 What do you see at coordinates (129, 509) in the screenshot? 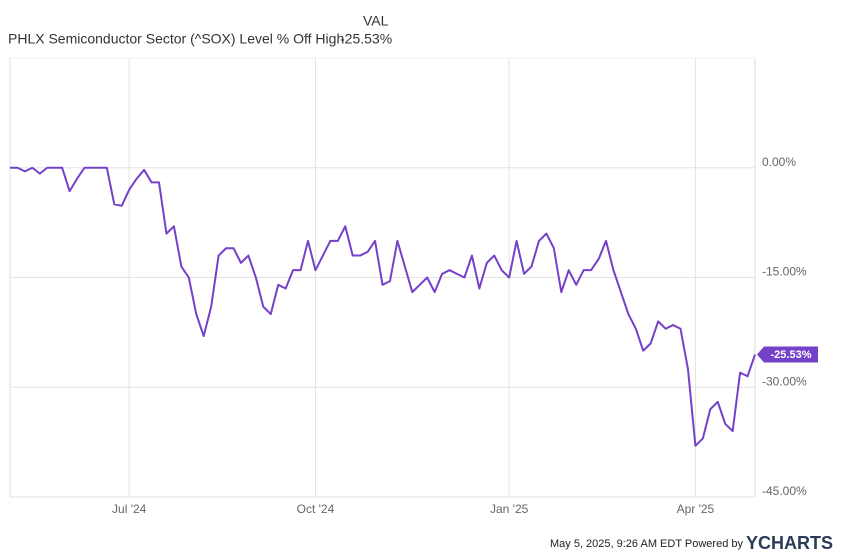
I see `x-tick-label: Jul '24` at bounding box center [129, 509].